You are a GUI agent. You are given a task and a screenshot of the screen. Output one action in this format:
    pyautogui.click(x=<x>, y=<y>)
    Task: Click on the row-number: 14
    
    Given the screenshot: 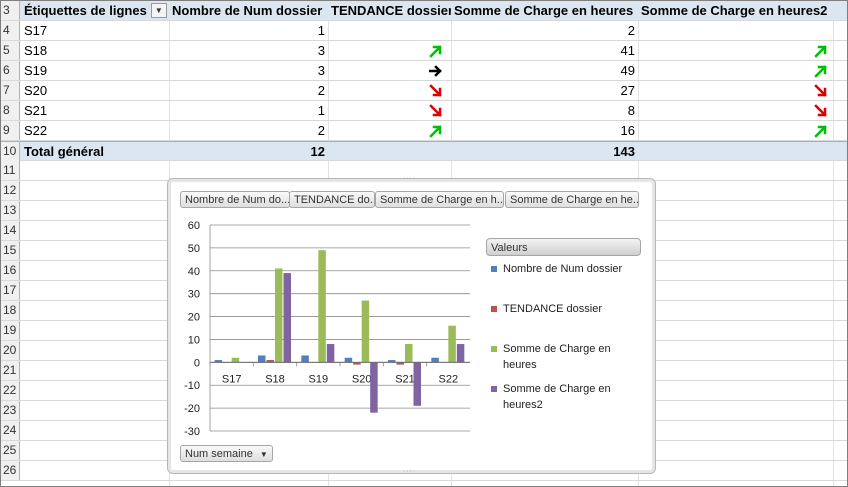 What is the action you would take?
    pyautogui.click(x=10, y=230)
    